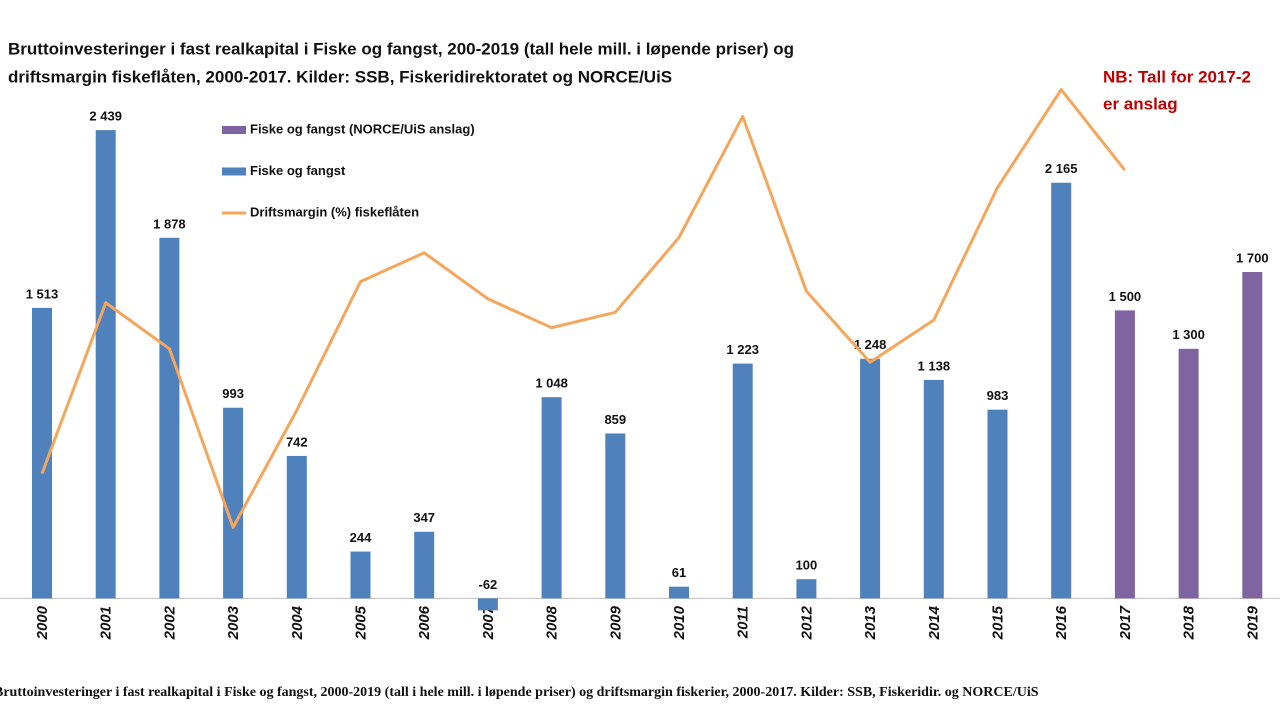 The image size is (1280, 720). Describe the element at coordinates (233, 622) in the screenshot. I see `x-tick-label: 2003` at that location.